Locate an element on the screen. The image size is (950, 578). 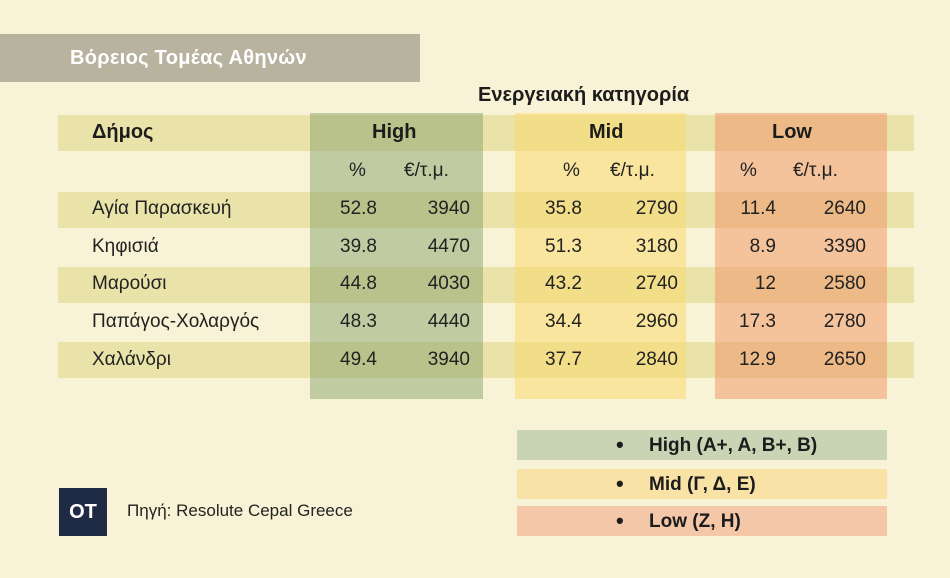
legend-low-label: Low (Z, H) is located at coordinates (695, 521).